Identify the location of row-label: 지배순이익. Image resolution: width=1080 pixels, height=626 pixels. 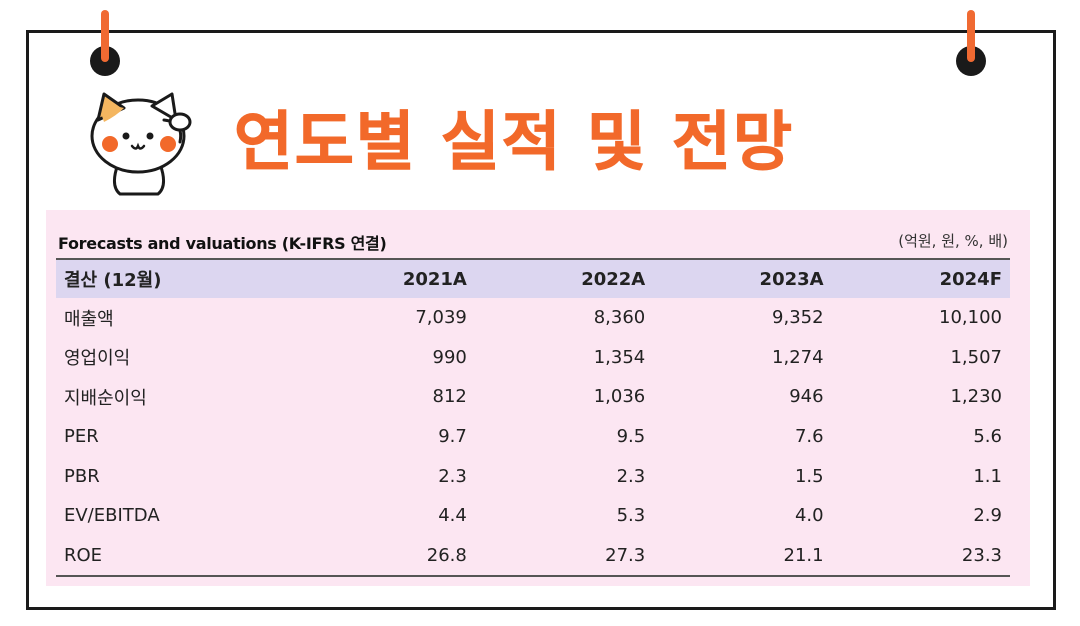
(105, 398).